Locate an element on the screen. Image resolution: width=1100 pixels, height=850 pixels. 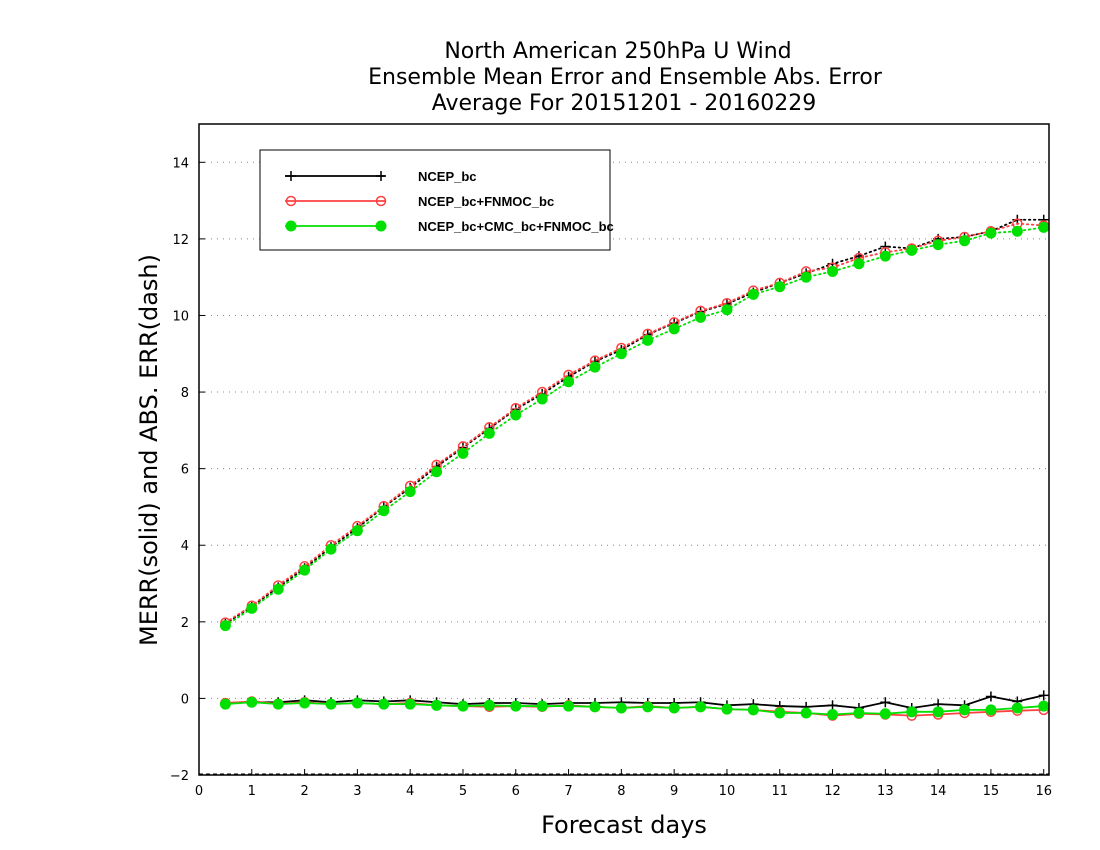
legend-label: NCEP_bc is located at coordinates (447, 176).